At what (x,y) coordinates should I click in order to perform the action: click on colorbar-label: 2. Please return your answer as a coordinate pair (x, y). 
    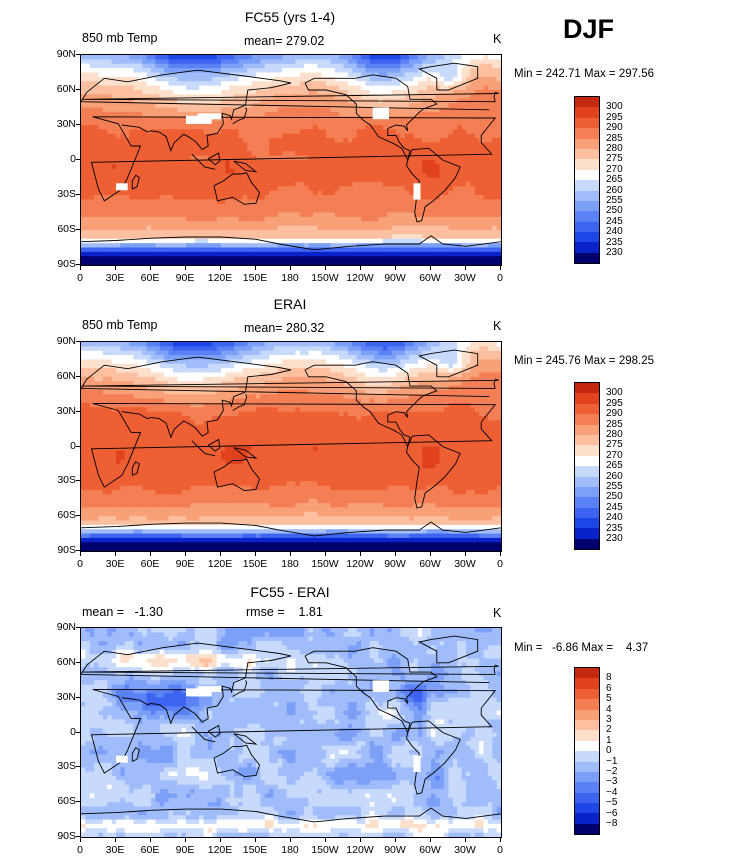
    Looking at the image, I should click on (609, 730).